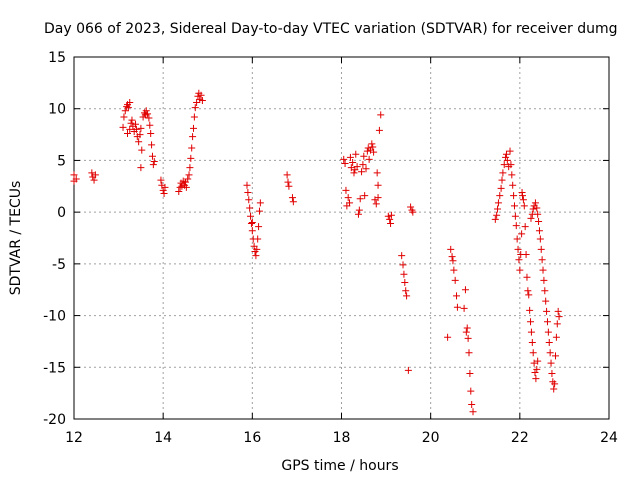  What do you see at coordinates (252, 438) in the screenshot?
I see `x-tick-label: 16` at bounding box center [252, 438].